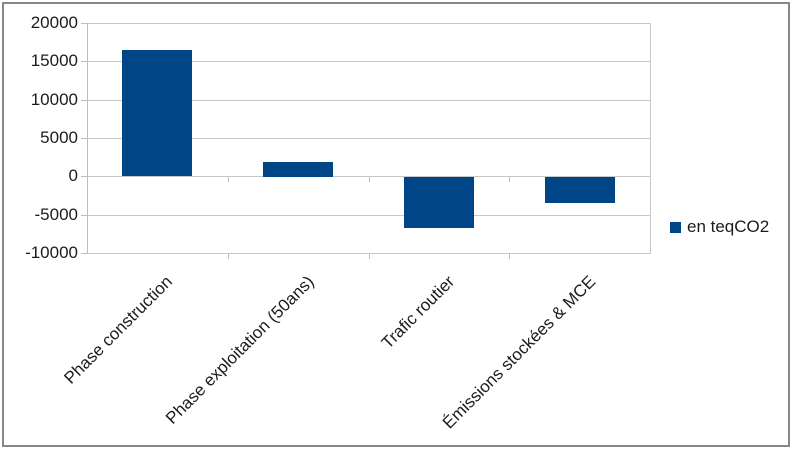 Image resolution: width=792 pixels, height=449 pixels. I want to click on y-axis-label: 5000, so click(59, 137).